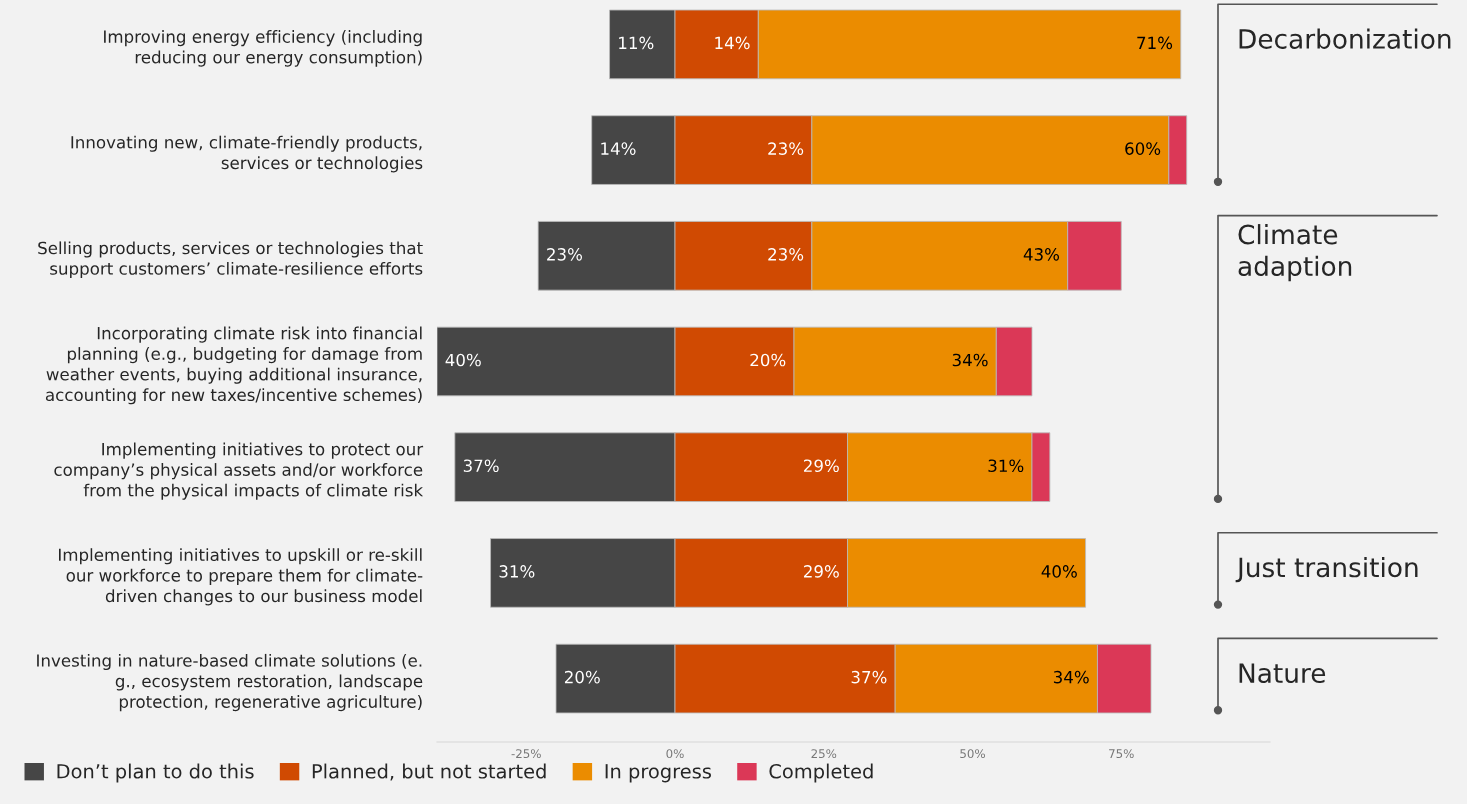  What do you see at coordinates (1121, 754) in the screenshot?
I see `x-tick-label: 75%` at bounding box center [1121, 754].